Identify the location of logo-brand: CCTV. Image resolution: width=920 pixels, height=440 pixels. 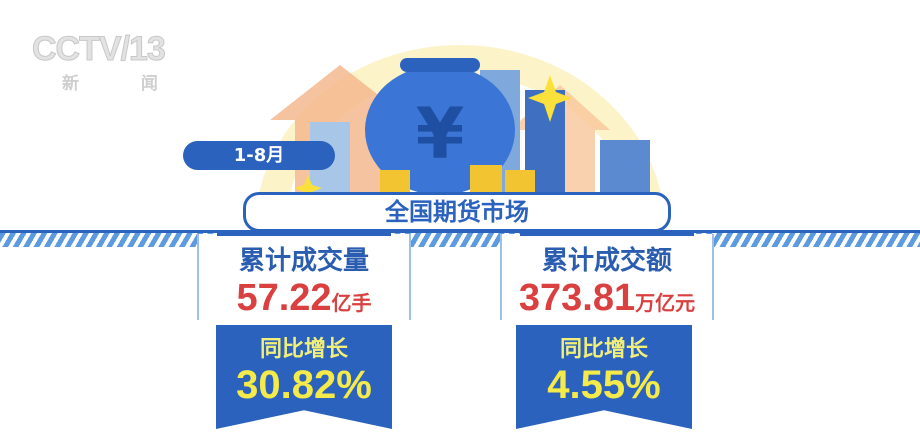
(77, 49).